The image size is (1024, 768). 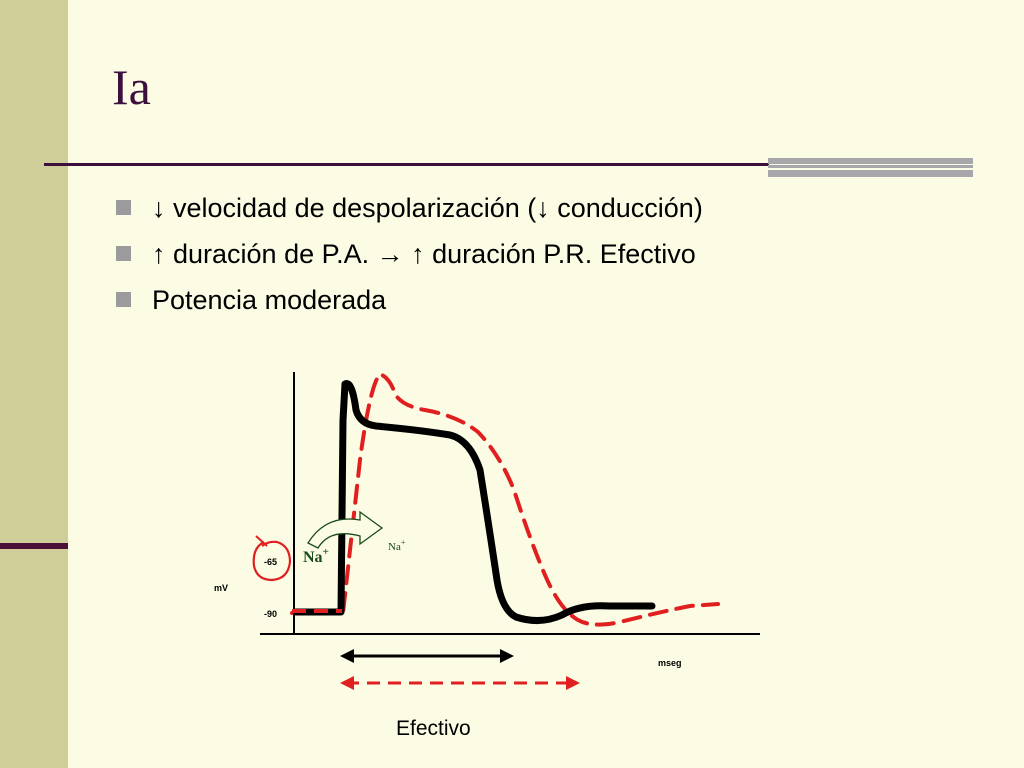 I want to click on slide-title: Ia, so click(x=131, y=87).